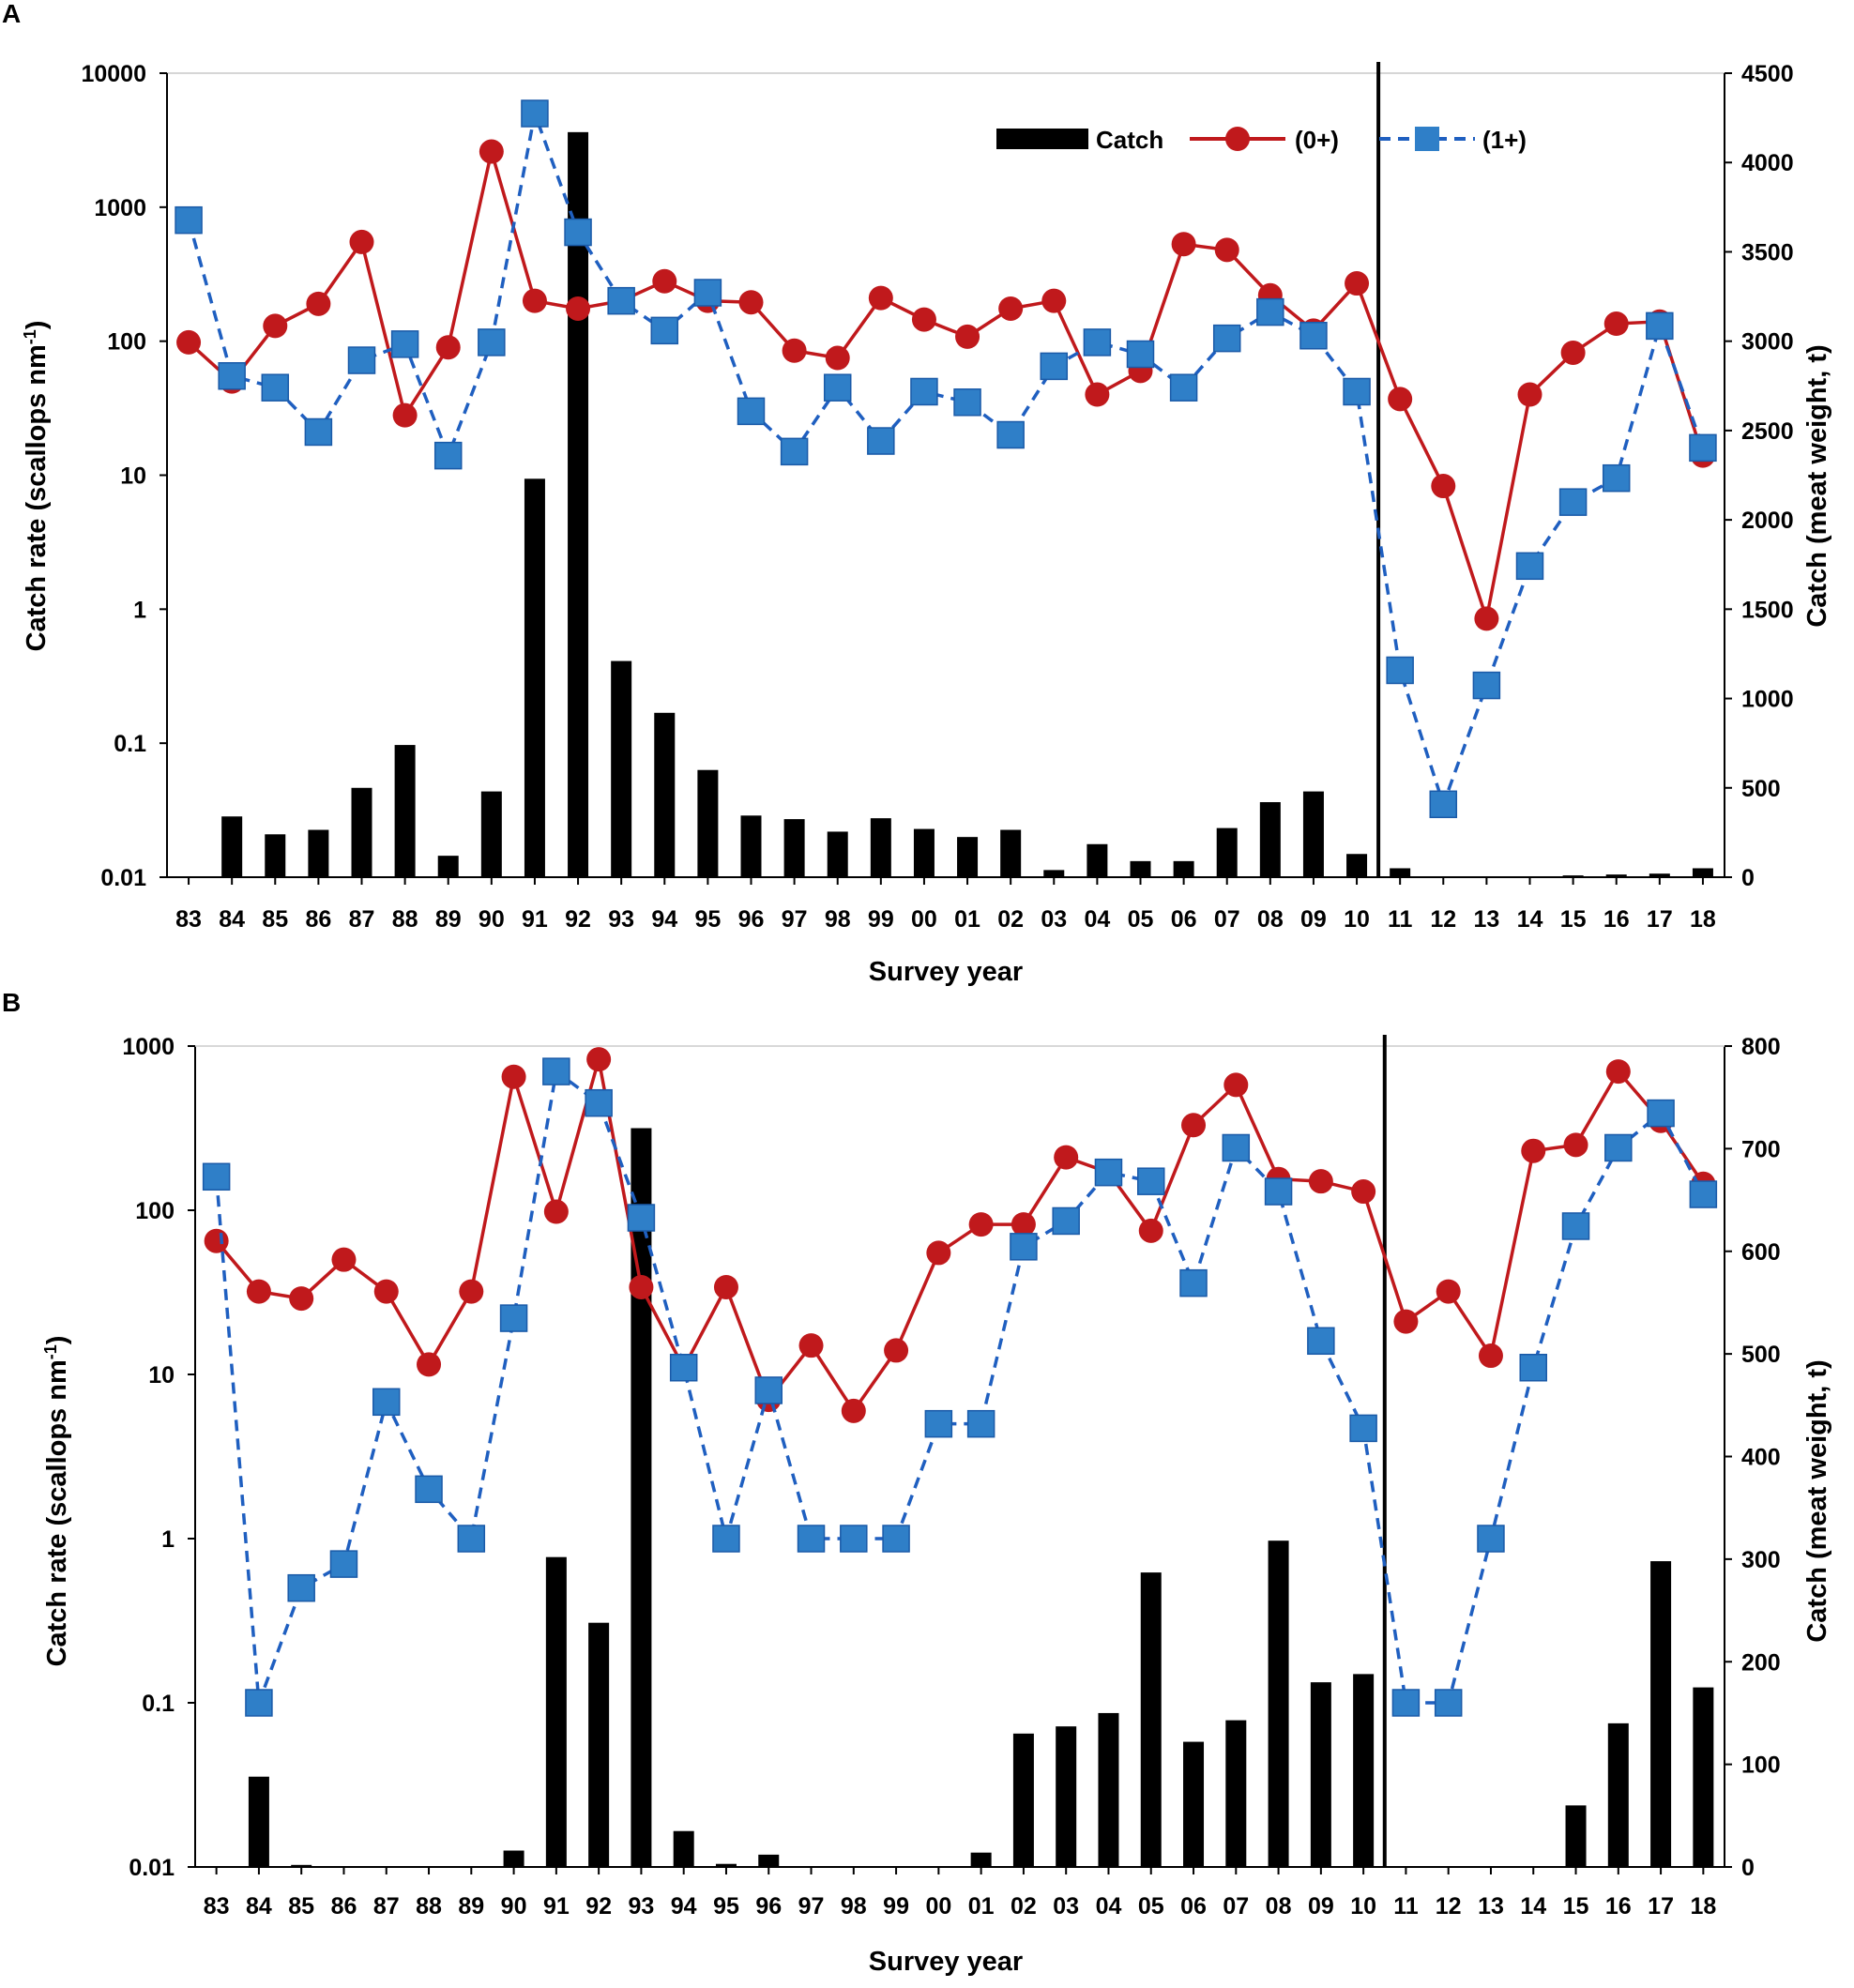 Image resolution: width=1854 pixels, height=1988 pixels. Describe the element at coordinates (768, 1906) in the screenshot. I see `x-tick-label: 96` at that location.